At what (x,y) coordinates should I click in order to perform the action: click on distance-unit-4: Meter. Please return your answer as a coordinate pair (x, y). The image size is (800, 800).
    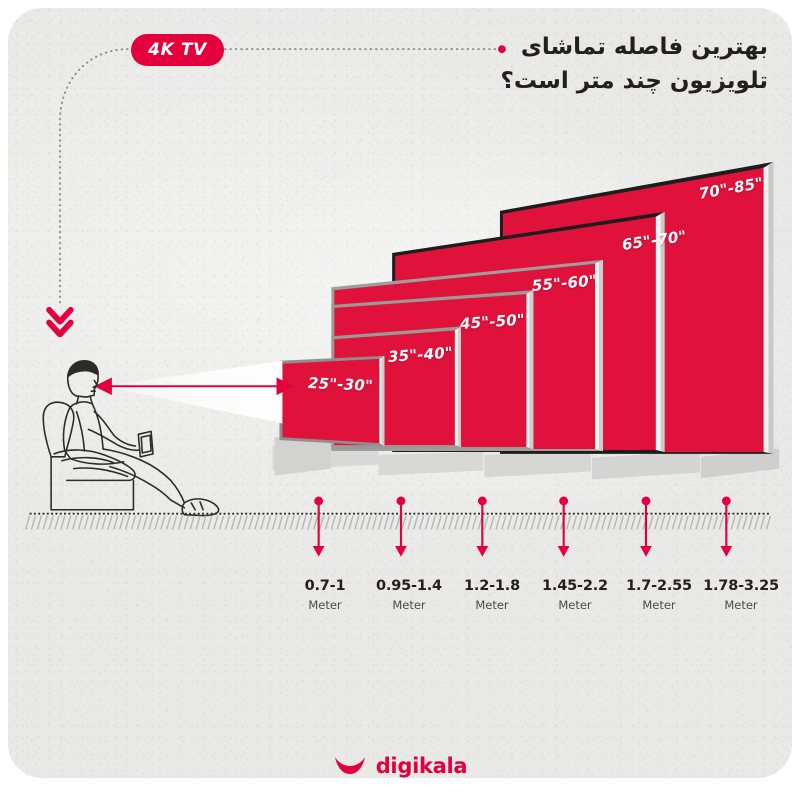
    Looking at the image, I should click on (575, 605).